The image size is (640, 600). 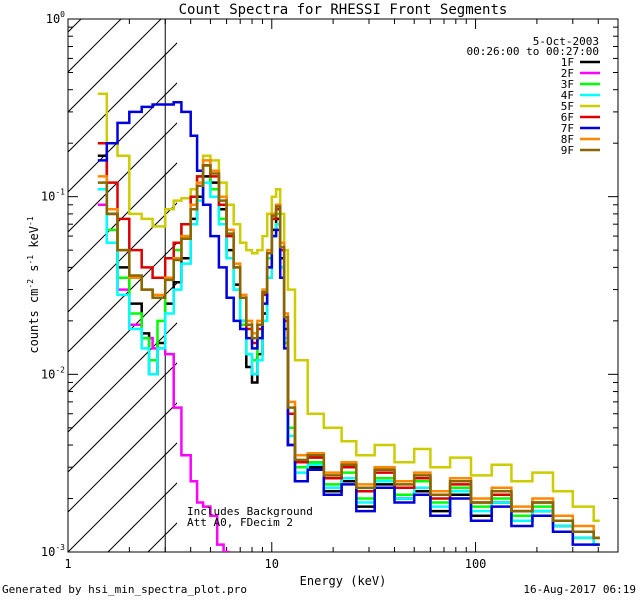 I want to click on legend-time-range: 00:26:00 to 00:27:00, so click(x=533, y=51).